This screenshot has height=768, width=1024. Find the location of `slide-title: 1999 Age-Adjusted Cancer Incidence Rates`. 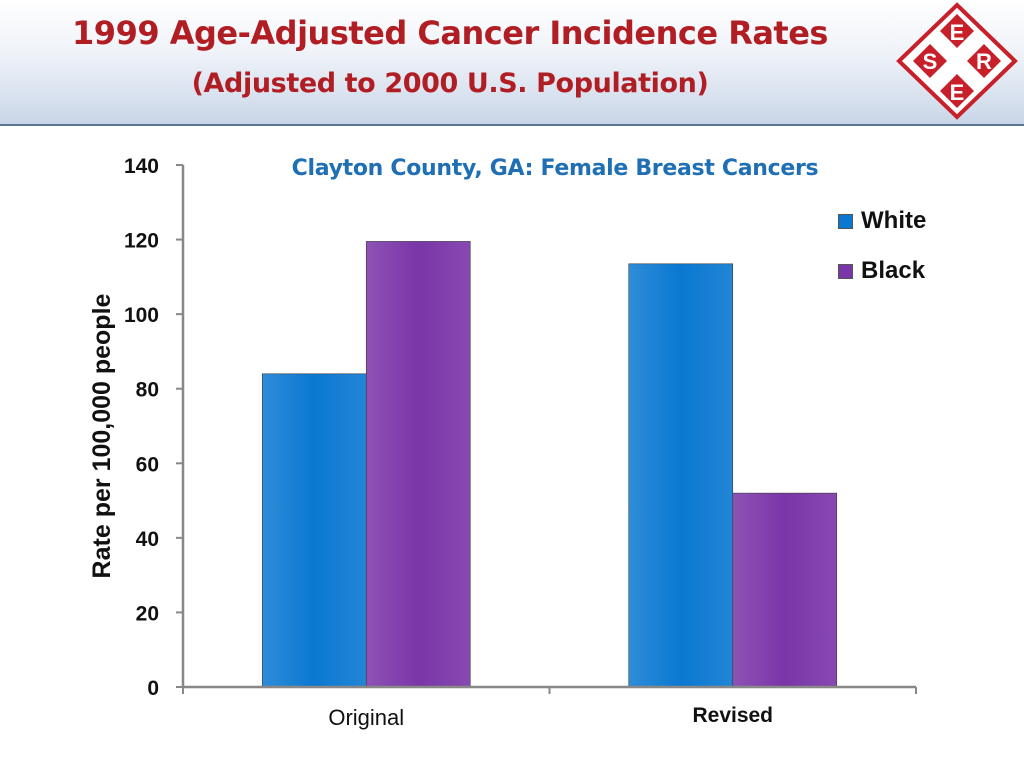

slide-title: 1999 Age-Adjusted Cancer Incidence Rates is located at coordinates (450, 33).